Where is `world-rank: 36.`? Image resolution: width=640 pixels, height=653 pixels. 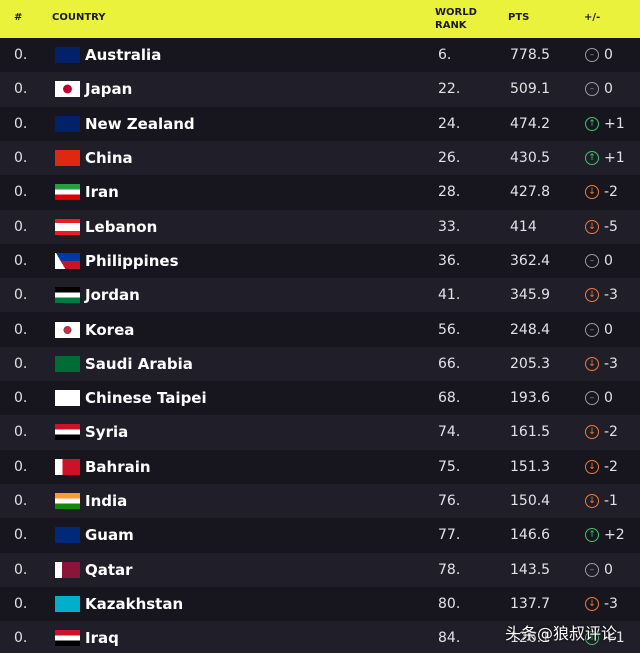 world-rank: 36. is located at coordinates (449, 260).